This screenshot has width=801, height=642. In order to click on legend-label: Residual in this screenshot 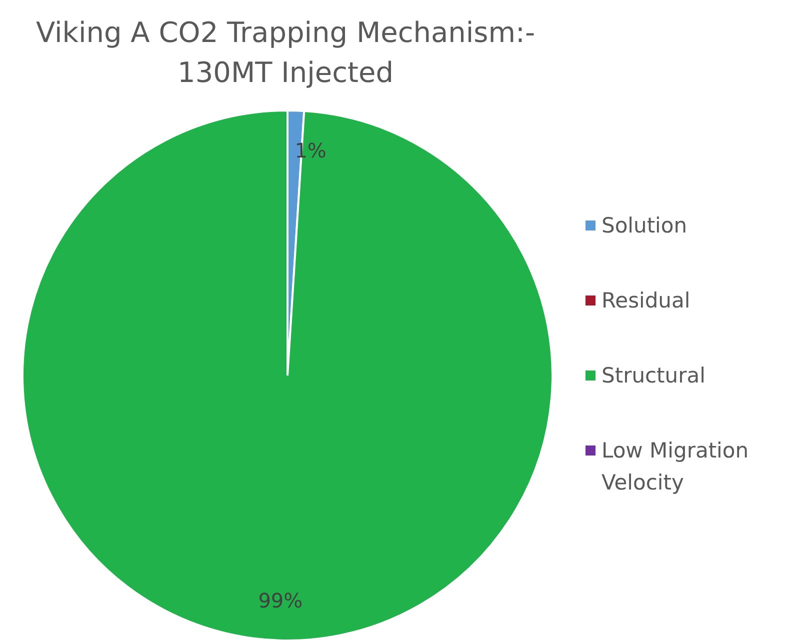, I will do `click(646, 300)`.